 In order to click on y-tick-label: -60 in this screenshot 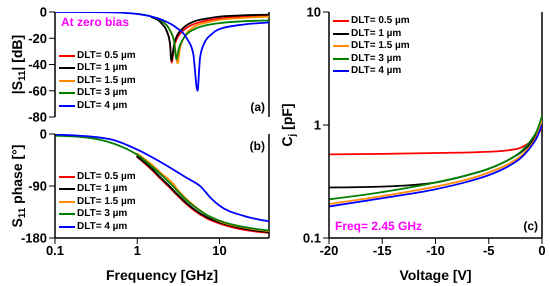, I will do `click(37, 90)`.